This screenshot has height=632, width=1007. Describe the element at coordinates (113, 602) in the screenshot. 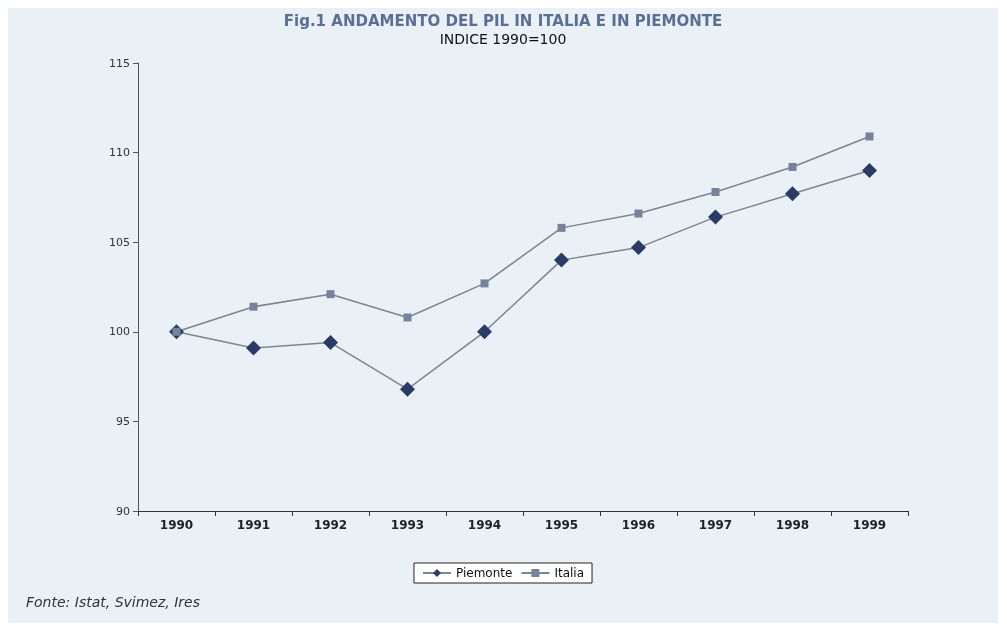

I see `source-note: Fonte: Istat, Svimez, Ires` at that location.